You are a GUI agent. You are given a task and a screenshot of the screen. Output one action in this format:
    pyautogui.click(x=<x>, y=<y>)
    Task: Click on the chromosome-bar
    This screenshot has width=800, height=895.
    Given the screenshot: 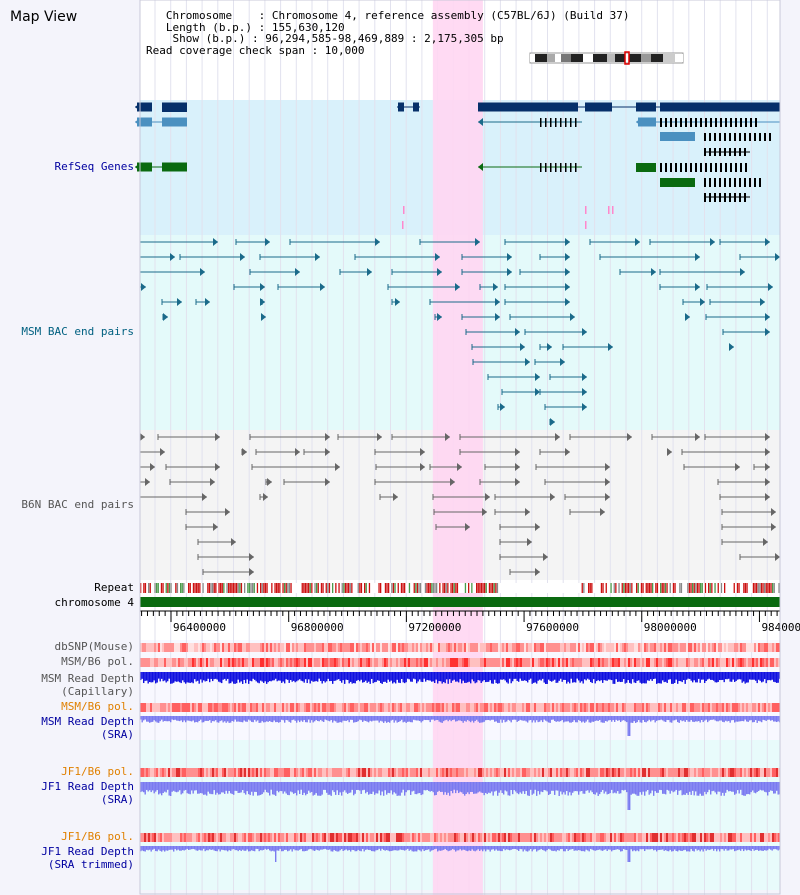 What is the action you would take?
    pyautogui.click(x=460, y=602)
    